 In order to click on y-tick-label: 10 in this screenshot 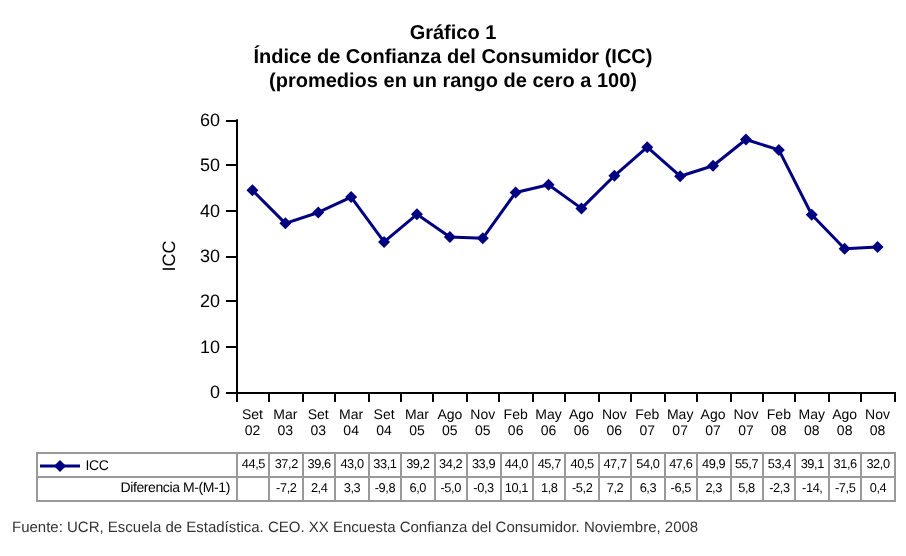, I will do `click(209, 346)`.